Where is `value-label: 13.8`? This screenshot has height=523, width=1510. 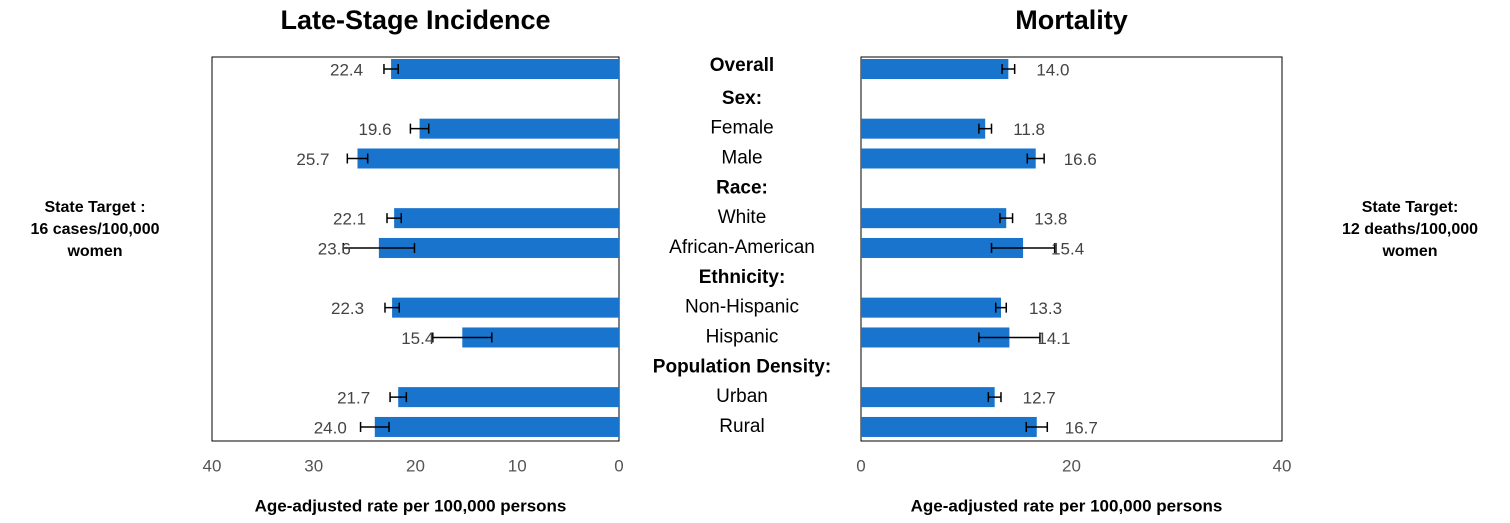 value-label: 13.8 is located at coordinates (1050, 219).